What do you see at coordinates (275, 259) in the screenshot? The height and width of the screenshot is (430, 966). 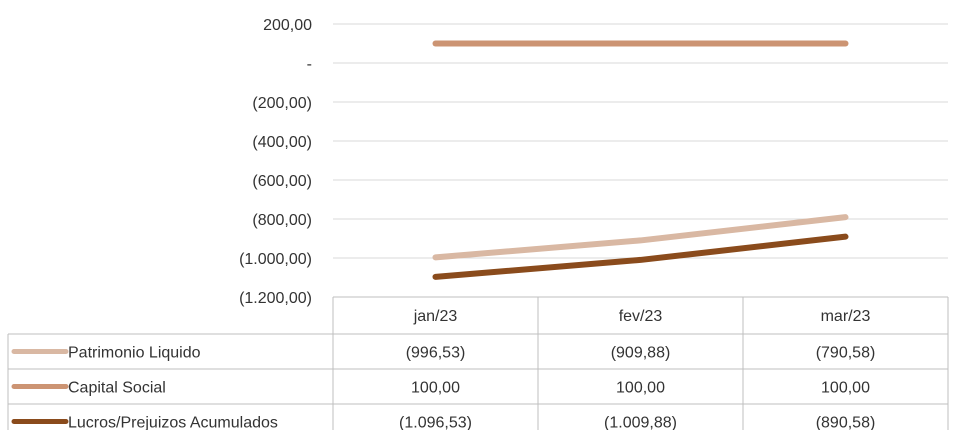 I see `y-tick-label: (1.000,00)` at bounding box center [275, 259].